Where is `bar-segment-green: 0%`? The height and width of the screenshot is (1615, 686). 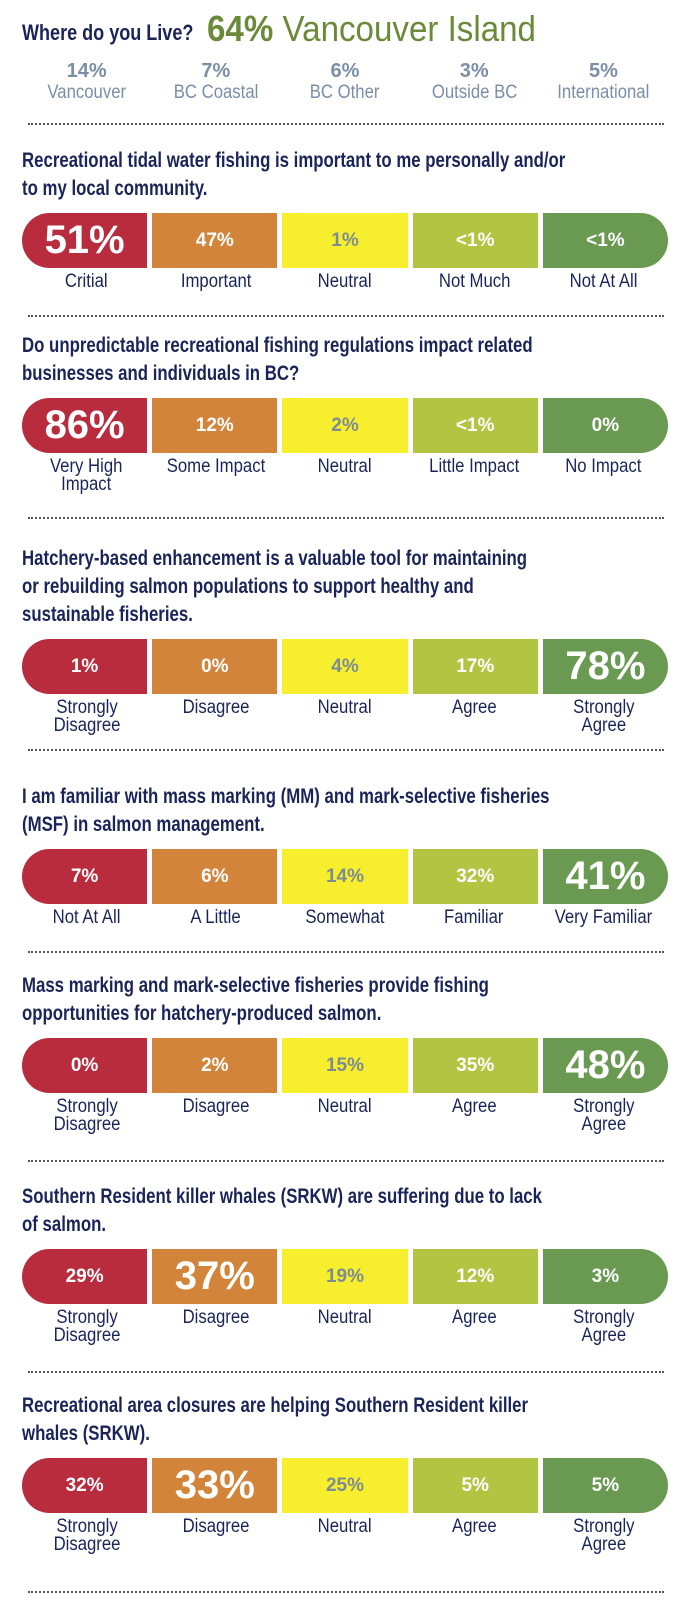 bar-segment-green: 0% is located at coordinates (605, 425).